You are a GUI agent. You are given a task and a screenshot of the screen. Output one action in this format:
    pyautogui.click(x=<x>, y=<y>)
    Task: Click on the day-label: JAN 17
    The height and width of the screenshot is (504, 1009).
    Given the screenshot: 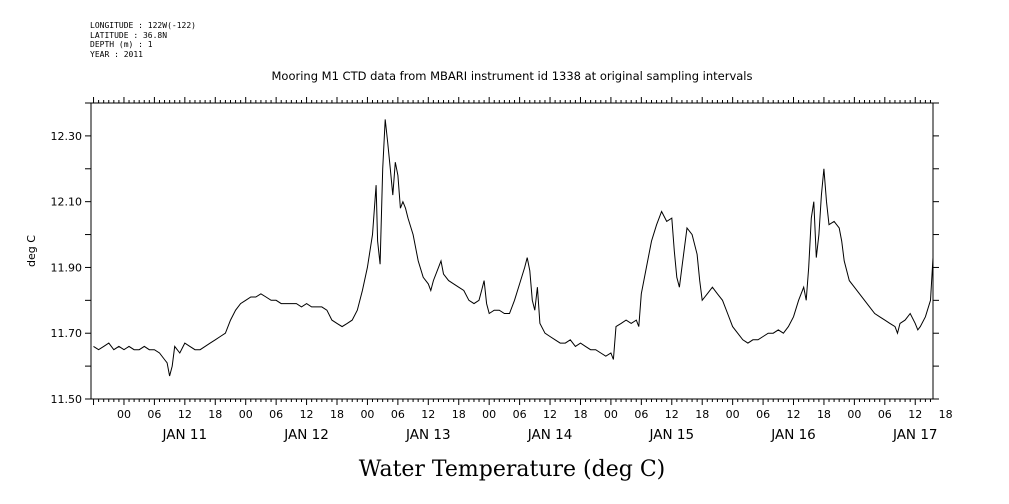 What is the action you would take?
    pyautogui.click(x=915, y=435)
    